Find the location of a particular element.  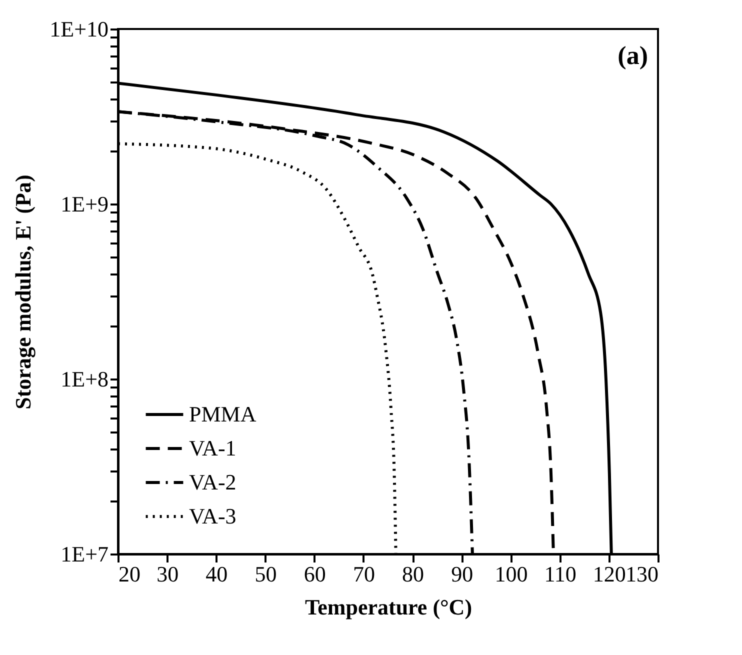

y-tick-label: 1E+8 is located at coordinates (84, 379).